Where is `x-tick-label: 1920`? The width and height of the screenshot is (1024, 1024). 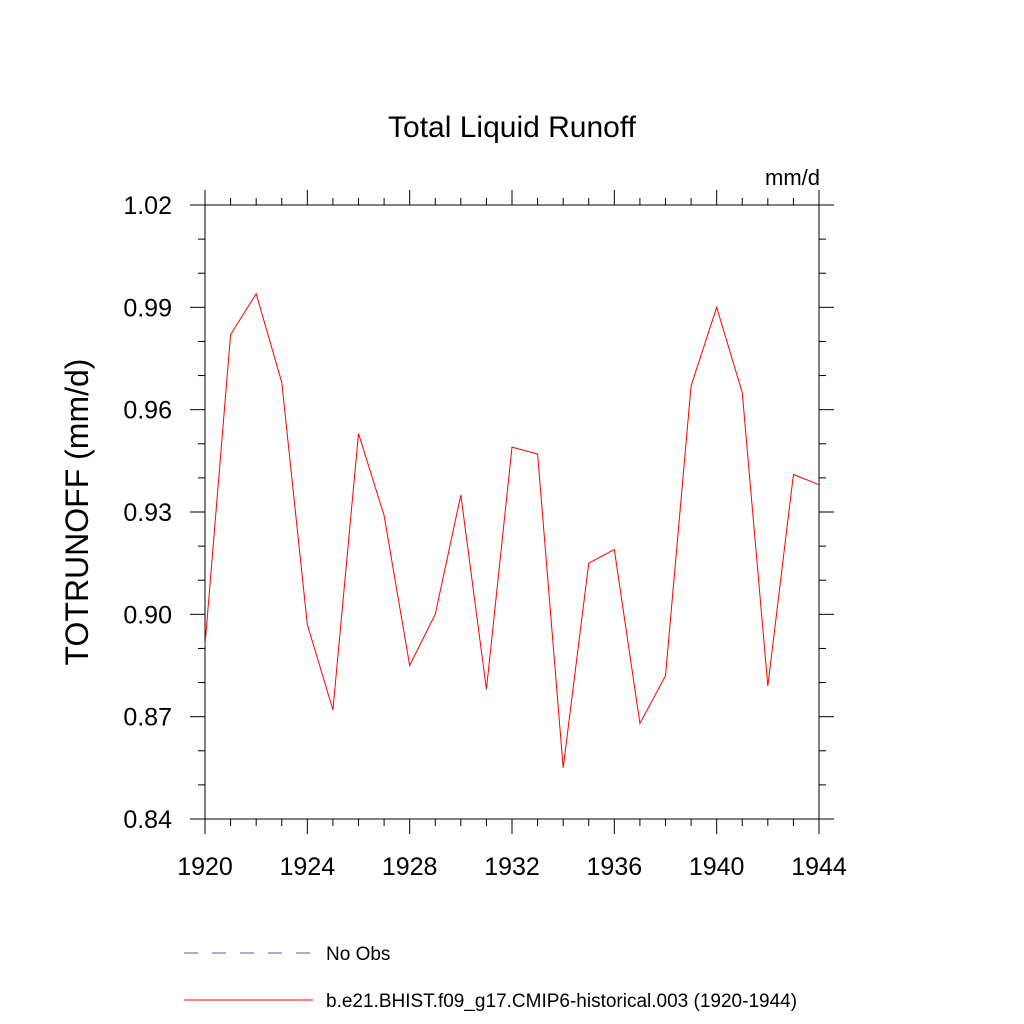 x-tick-label: 1920 is located at coordinates (205, 867).